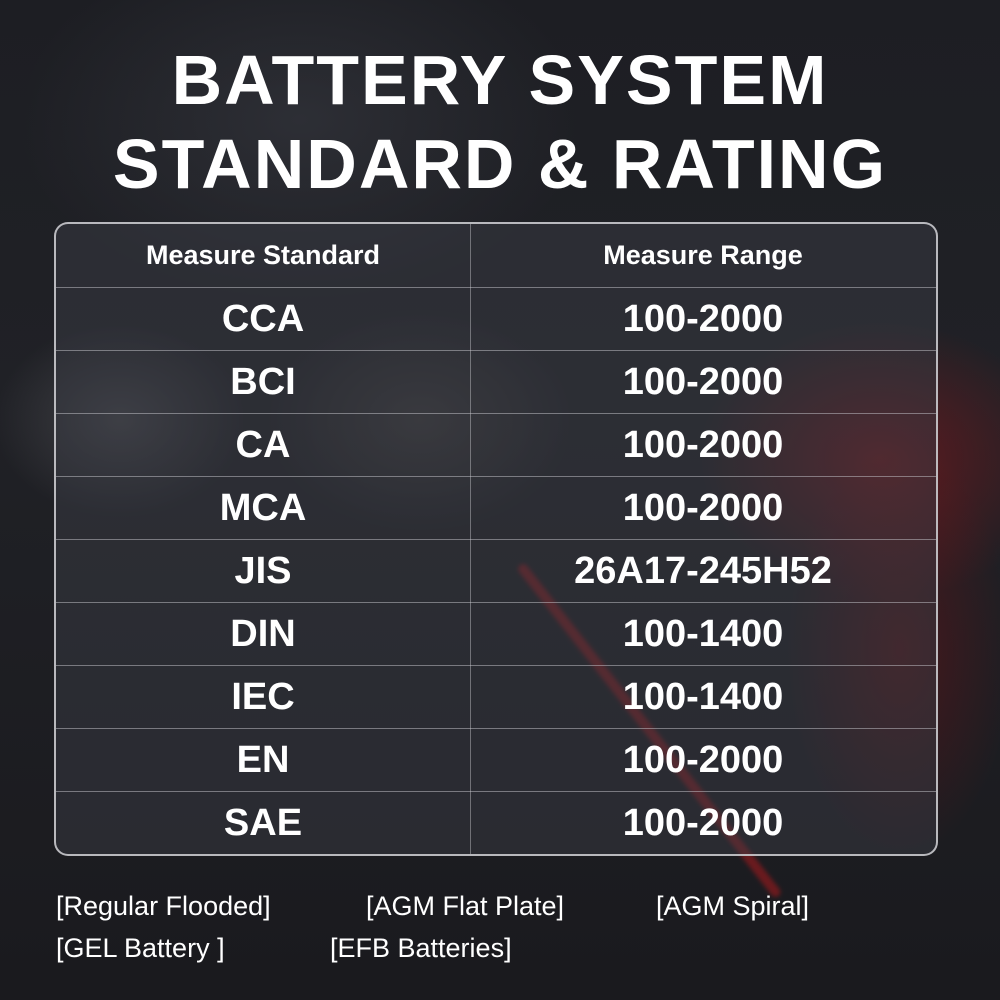 Image resolution: width=1000 pixels, height=1000 pixels. I want to click on table-row: EN 100-2000, so click(496, 760).